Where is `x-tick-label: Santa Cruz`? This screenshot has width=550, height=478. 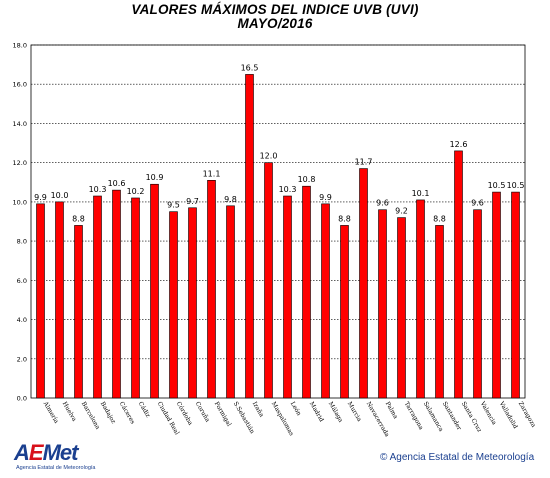 x-tick-label: Santa Cruz is located at coordinates (471, 417).